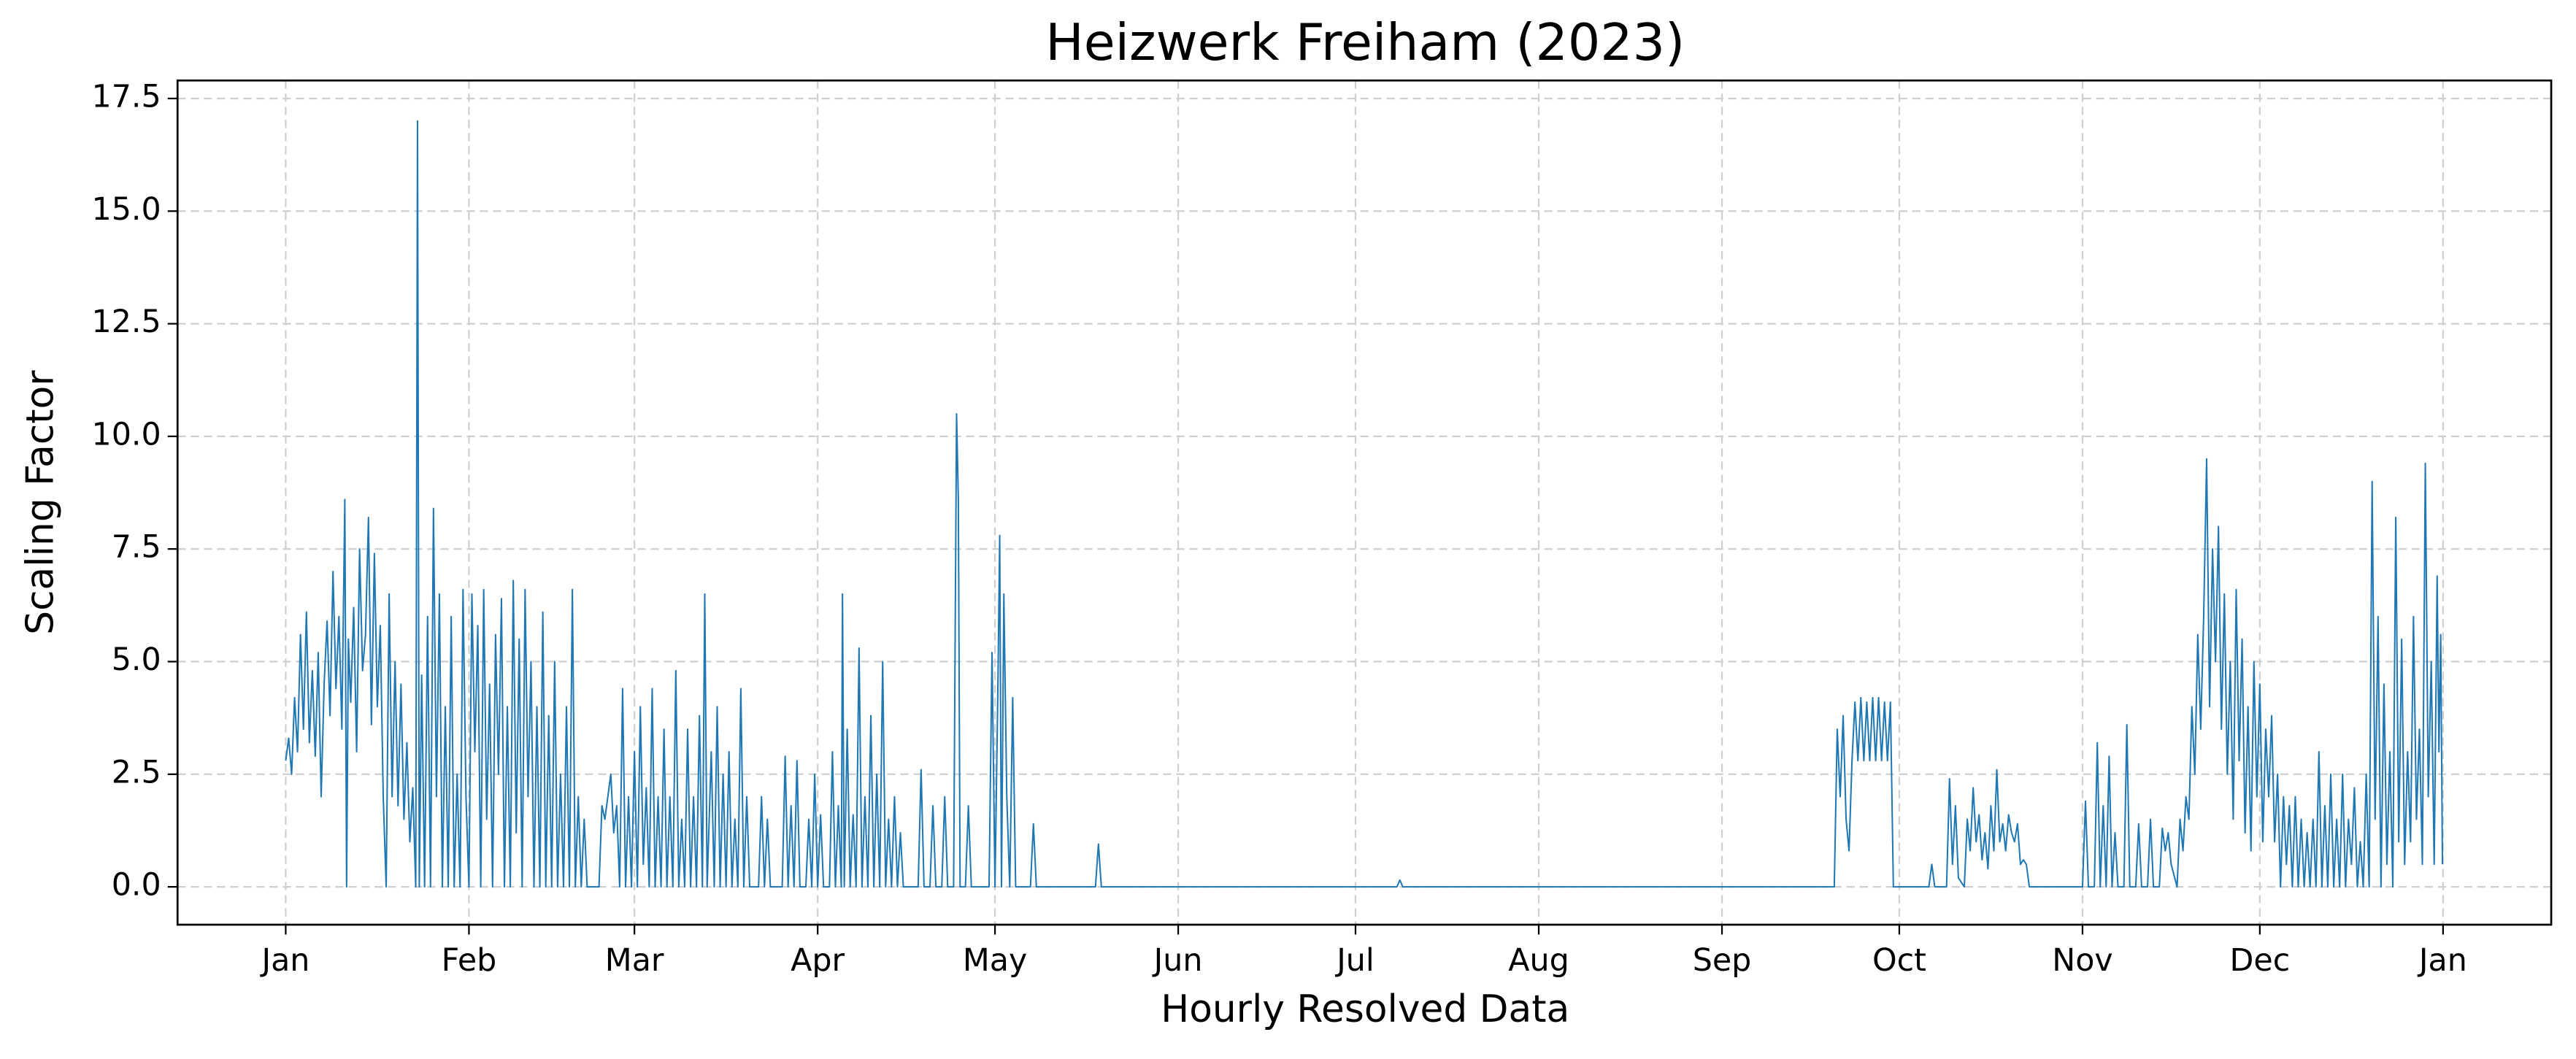 The image size is (2576, 1059). Describe the element at coordinates (1722, 961) in the screenshot. I see `x-tick-label: Sep` at that location.